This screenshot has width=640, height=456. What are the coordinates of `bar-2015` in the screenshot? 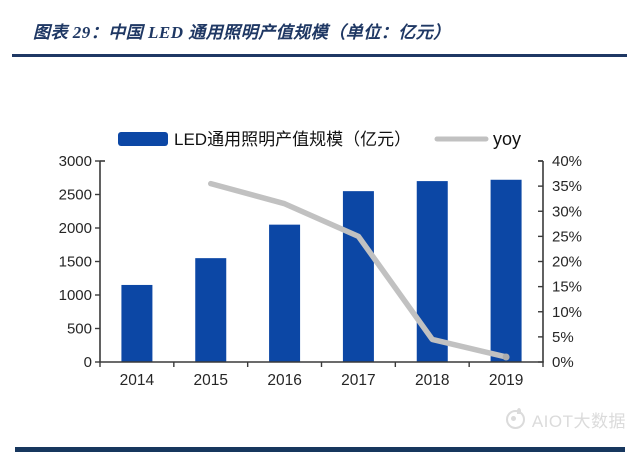 It's located at (211, 310).